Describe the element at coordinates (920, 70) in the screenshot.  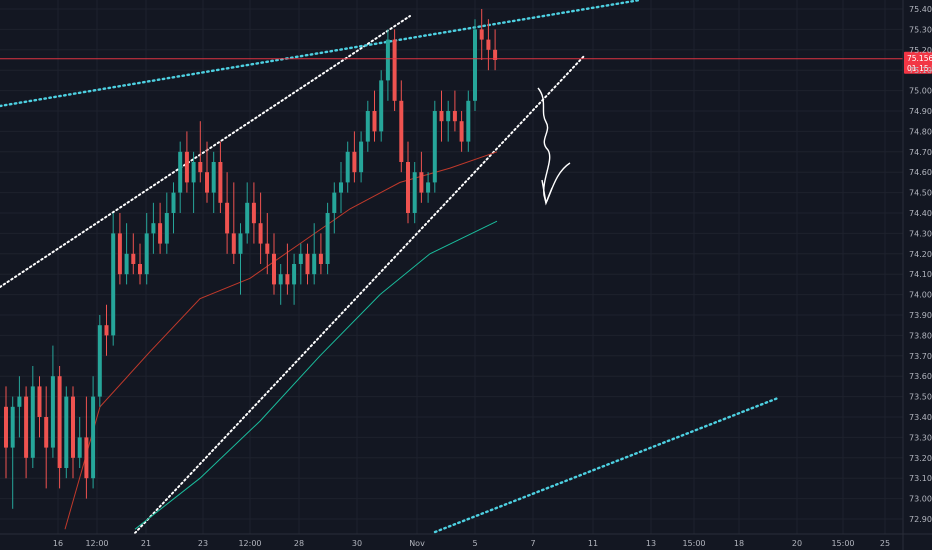
I see `price-tick-label: 75.100` at that location.